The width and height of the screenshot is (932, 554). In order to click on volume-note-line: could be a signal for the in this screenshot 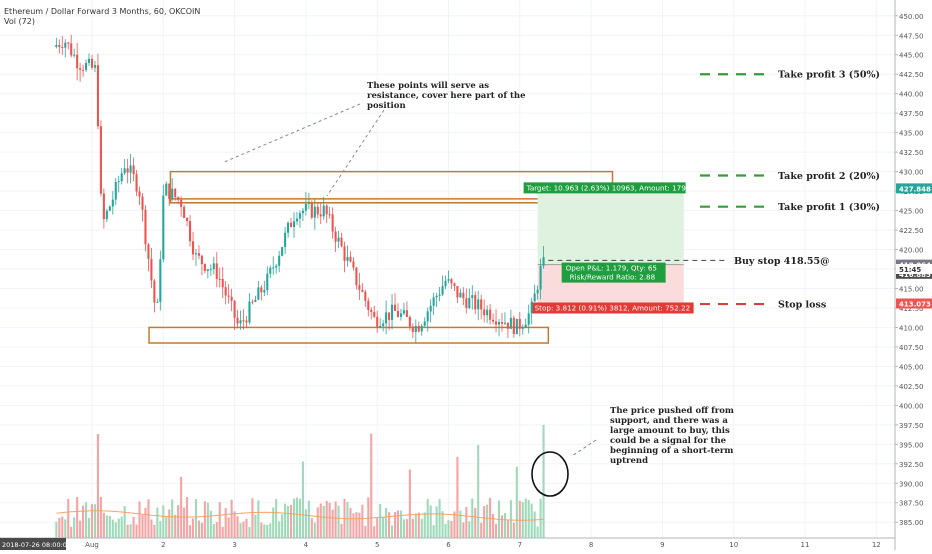, I will do `click(668, 441)`.